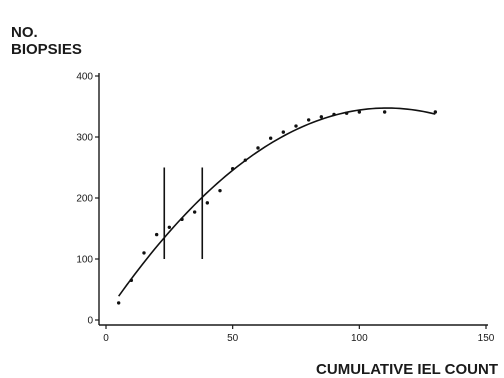 The width and height of the screenshot is (504, 378). Describe the element at coordinates (84, 77) in the screenshot. I see `y-tick-label: 400` at that location.